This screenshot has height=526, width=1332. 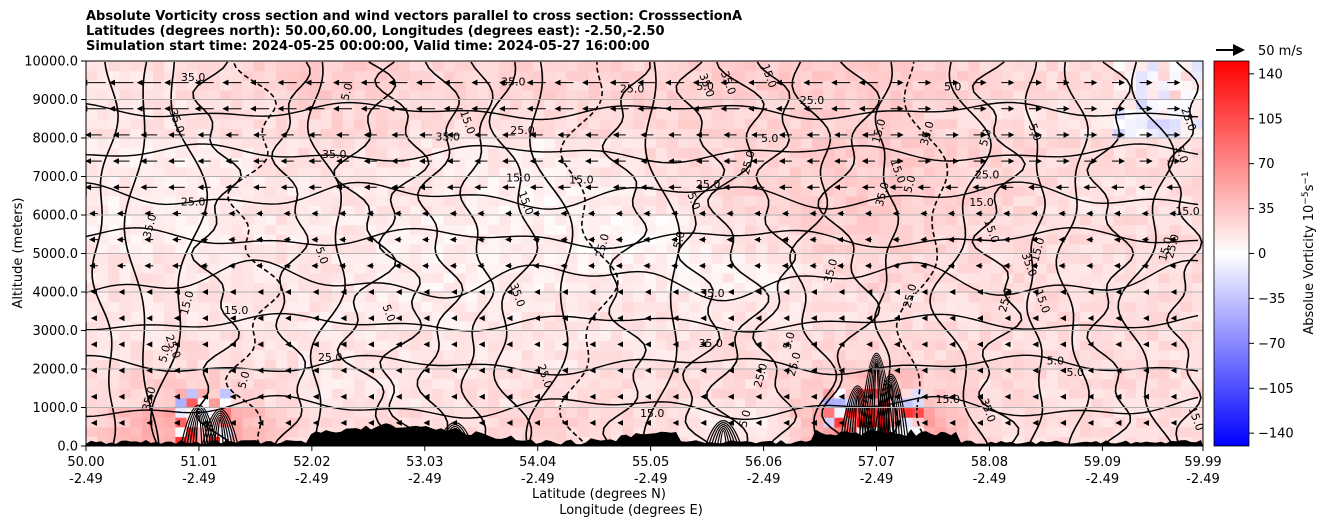 What do you see at coordinates (700, 253) in the screenshot?
I see `vorticity-contour` at bounding box center [700, 253].